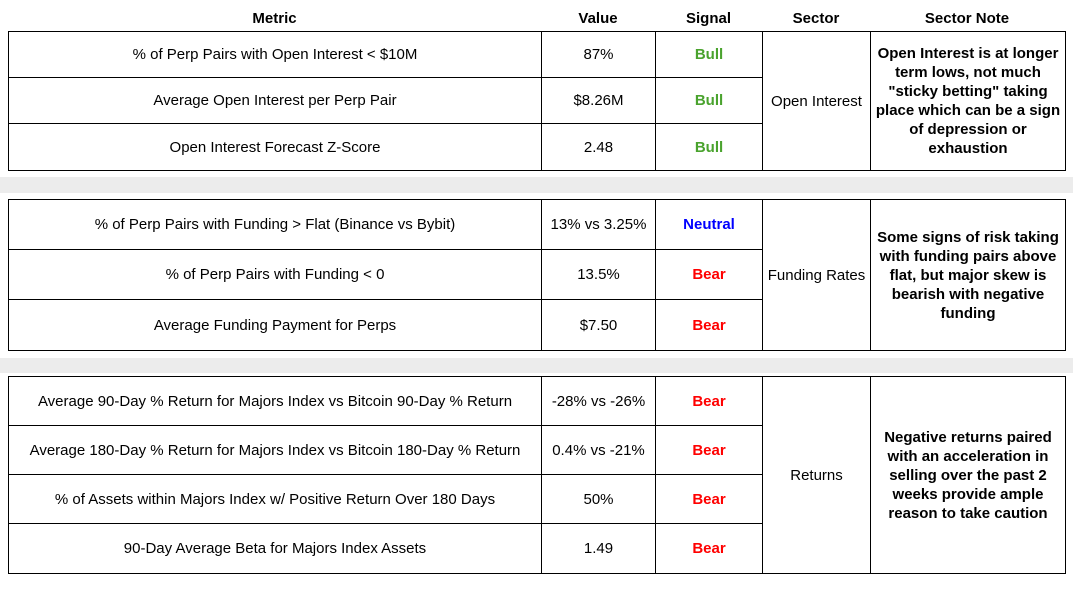  I want to click on header-signal: Signal, so click(708, 18).